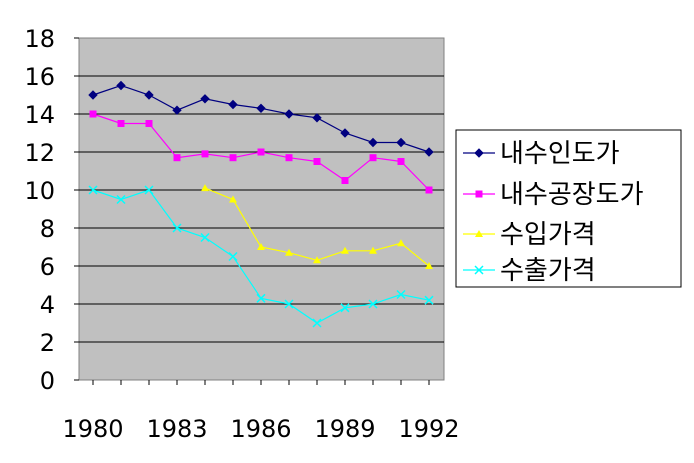  I want to click on y-tick-label: 0, so click(47, 381).